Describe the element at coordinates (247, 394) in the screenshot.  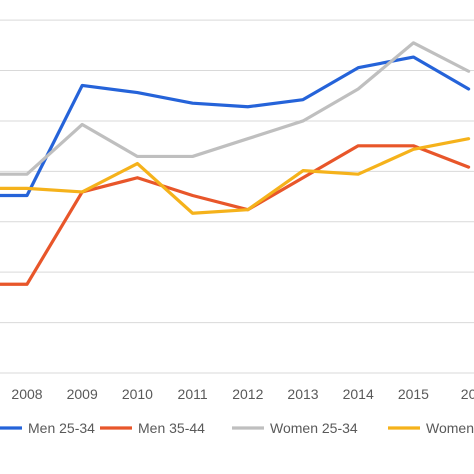
I see `x-tick-label: 2012` at that location.